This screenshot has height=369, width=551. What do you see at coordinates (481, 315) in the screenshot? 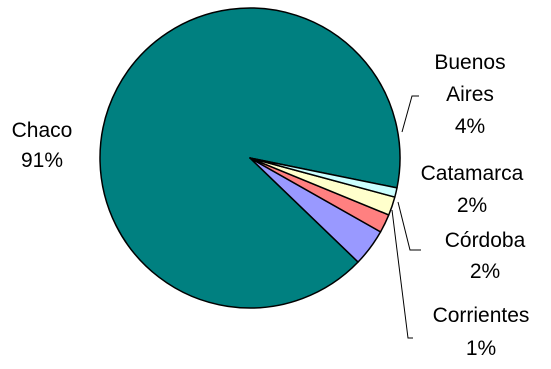
I see `data-label-corrientes-name: Corrientes` at bounding box center [481, 315].